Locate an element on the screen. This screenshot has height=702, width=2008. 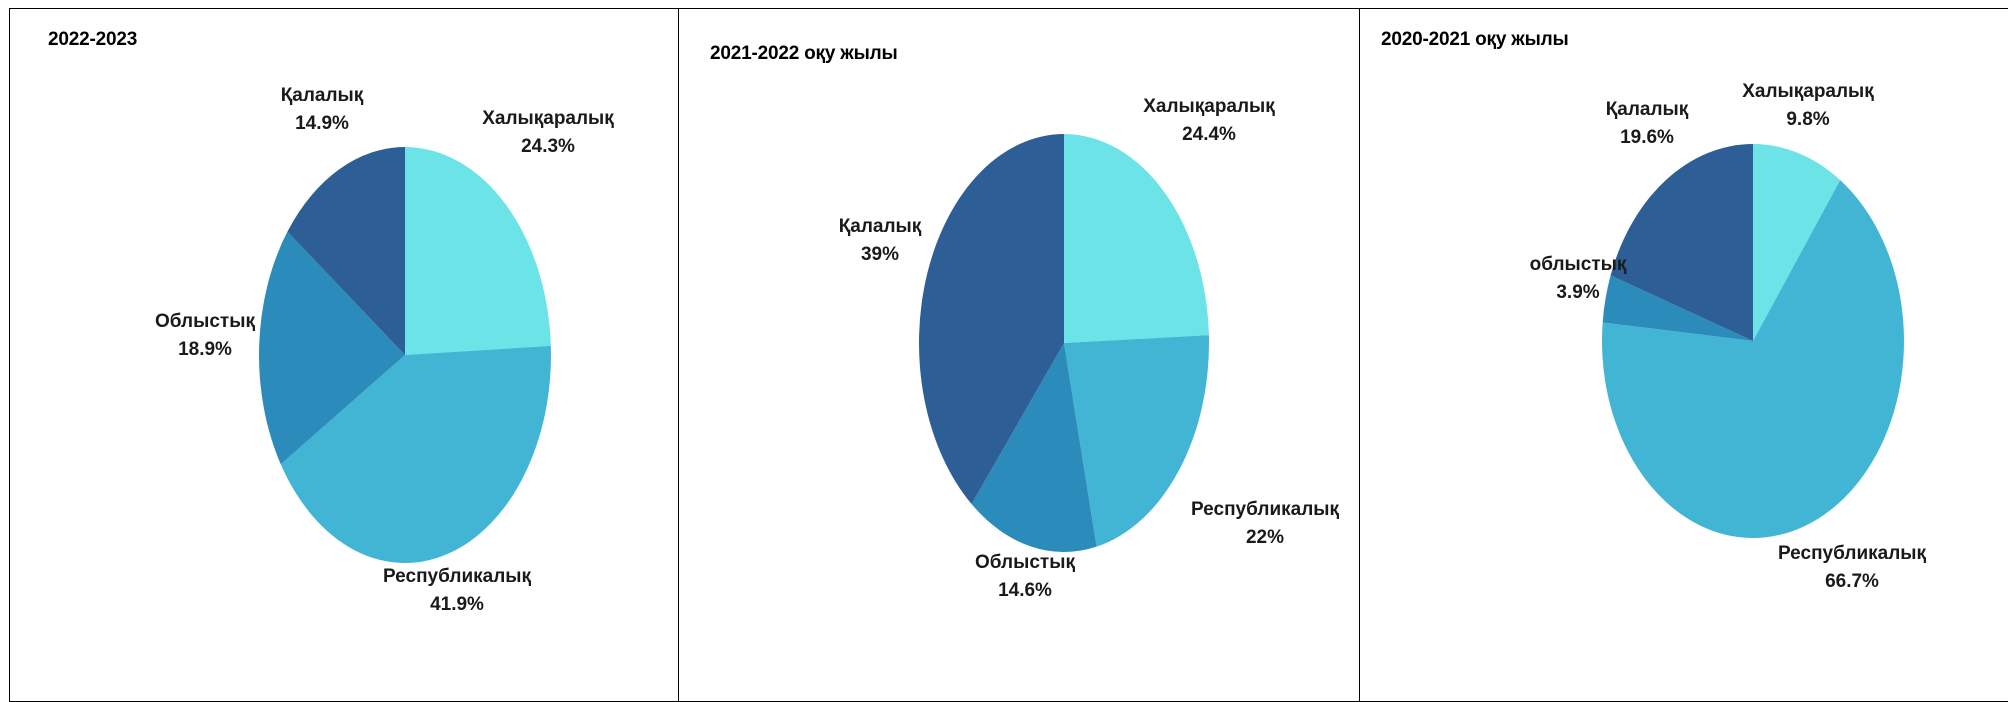
slice-value-label: 18.9% is located at coordinates (205, 349).